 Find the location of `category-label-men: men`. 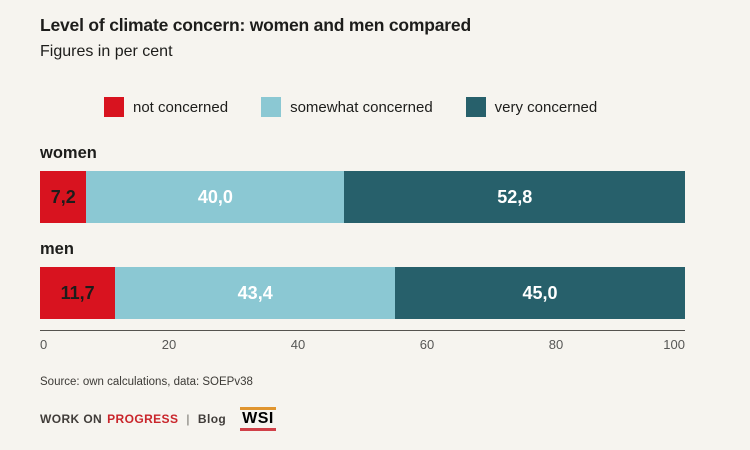

category-label-men: men is located at coordinates (57, 249).